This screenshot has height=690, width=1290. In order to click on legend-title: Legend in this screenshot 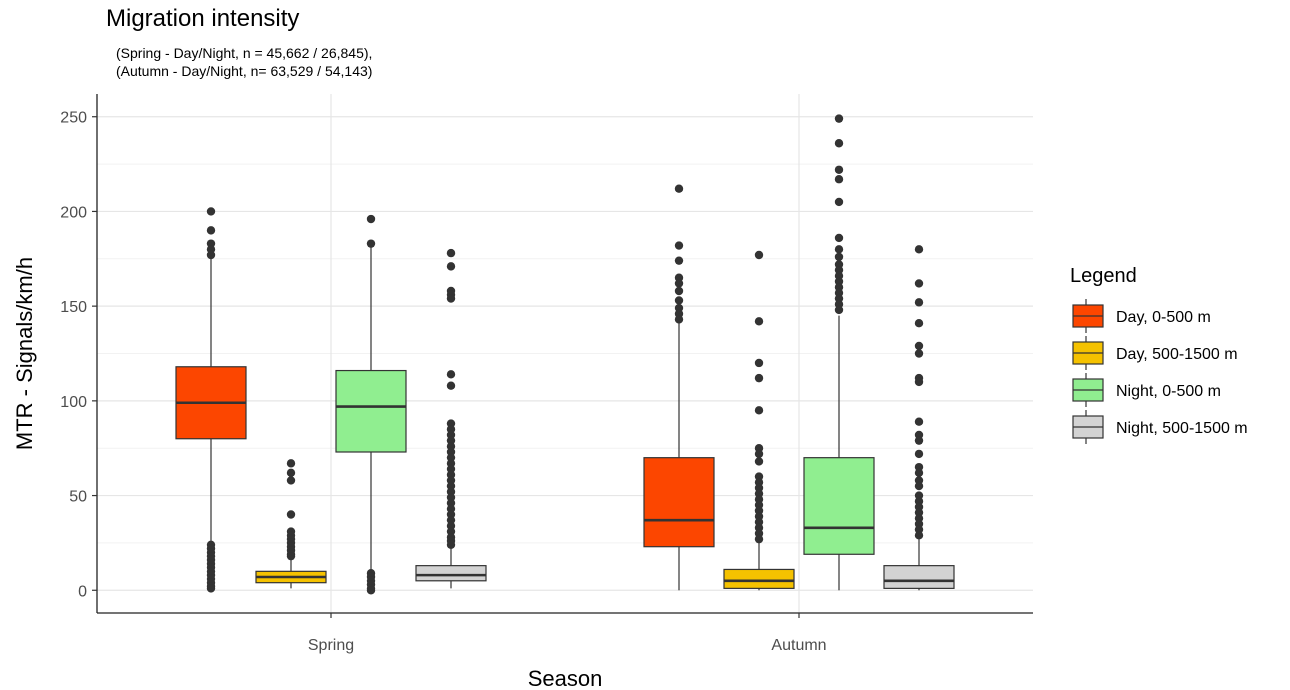, I will do `click(1103, 276)`.